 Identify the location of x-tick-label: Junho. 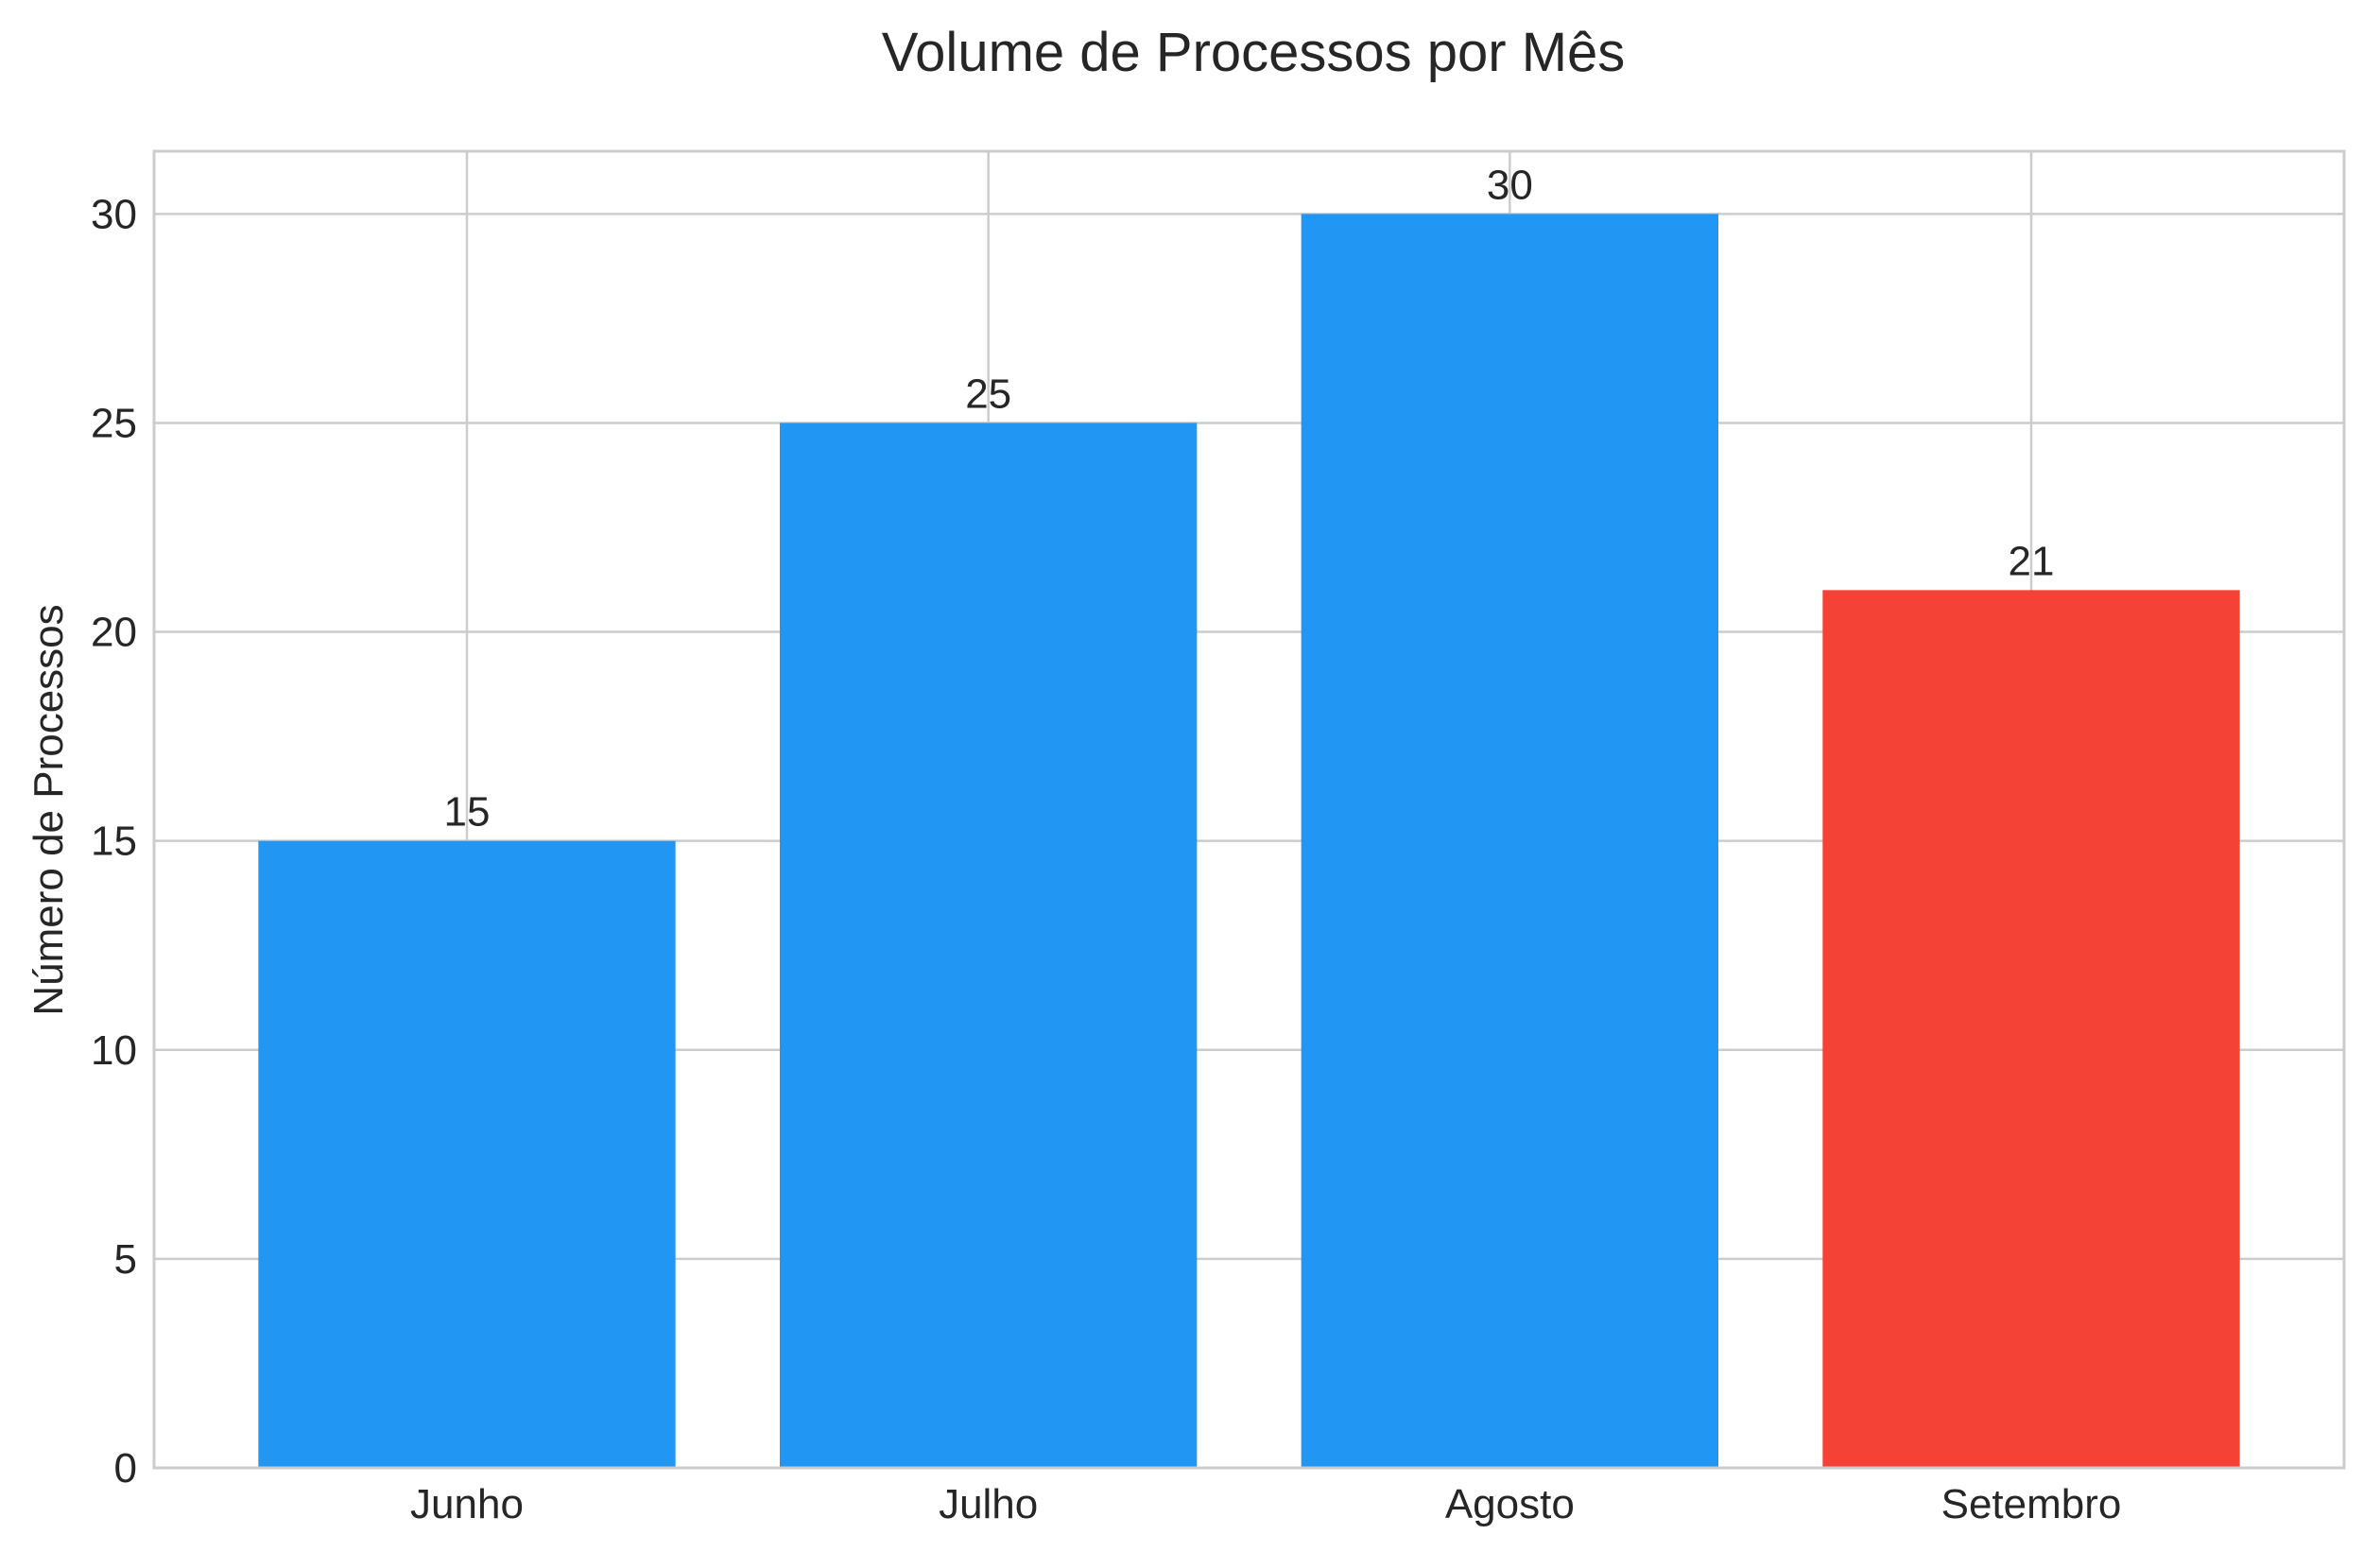
(467, 1504).